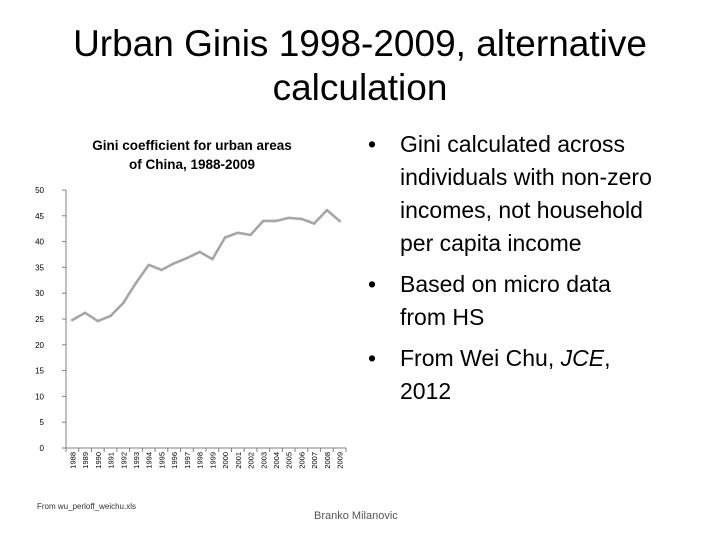 This screenshot has height=540, width=720. I want to click on chart-title-line-1: Gini coefficient for urban areas, so click(192, 145).